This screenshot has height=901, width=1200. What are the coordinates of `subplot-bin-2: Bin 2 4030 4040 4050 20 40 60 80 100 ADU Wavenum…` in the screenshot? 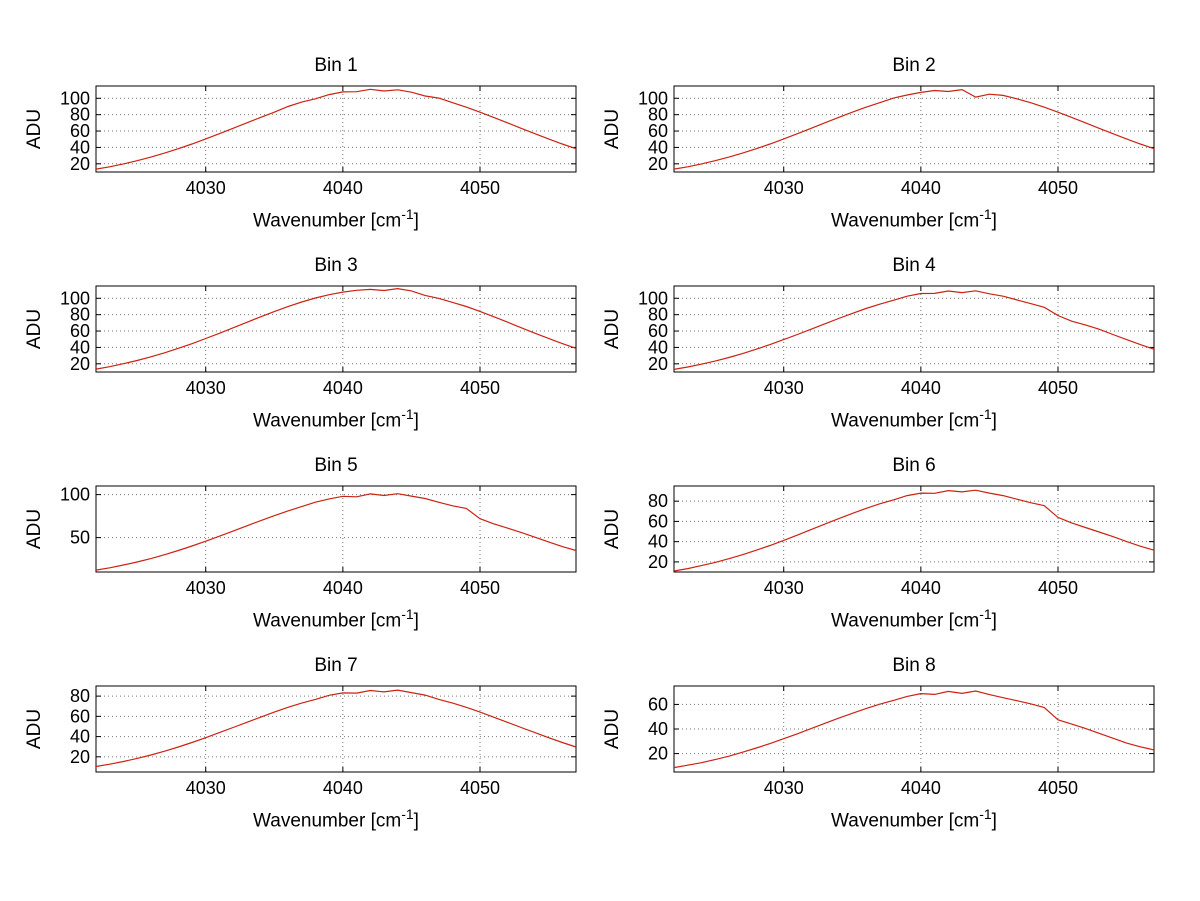 It's located at (900, 152).